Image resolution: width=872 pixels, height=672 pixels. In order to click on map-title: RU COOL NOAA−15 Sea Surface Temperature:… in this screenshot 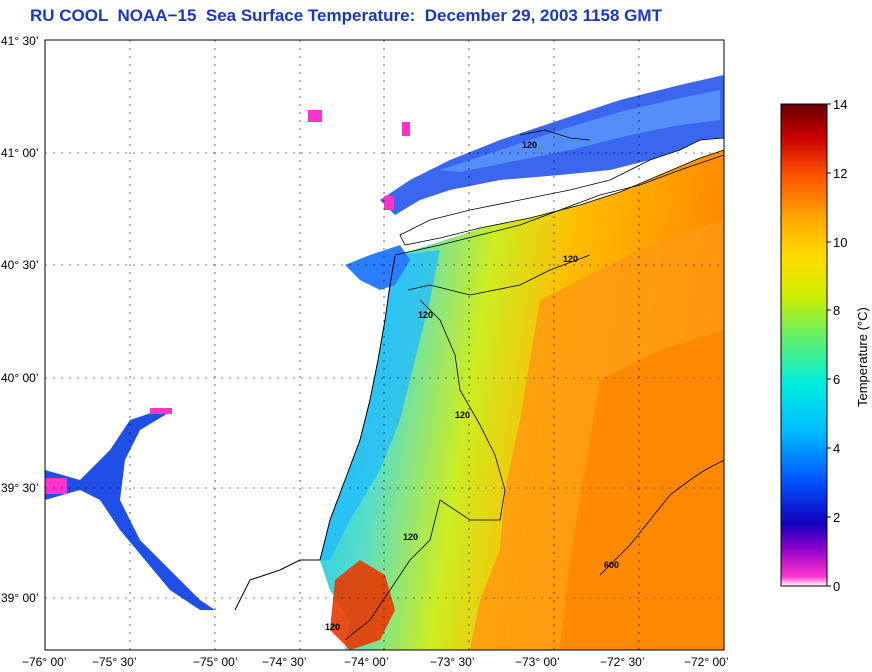, I will do `click(346, 15)`.